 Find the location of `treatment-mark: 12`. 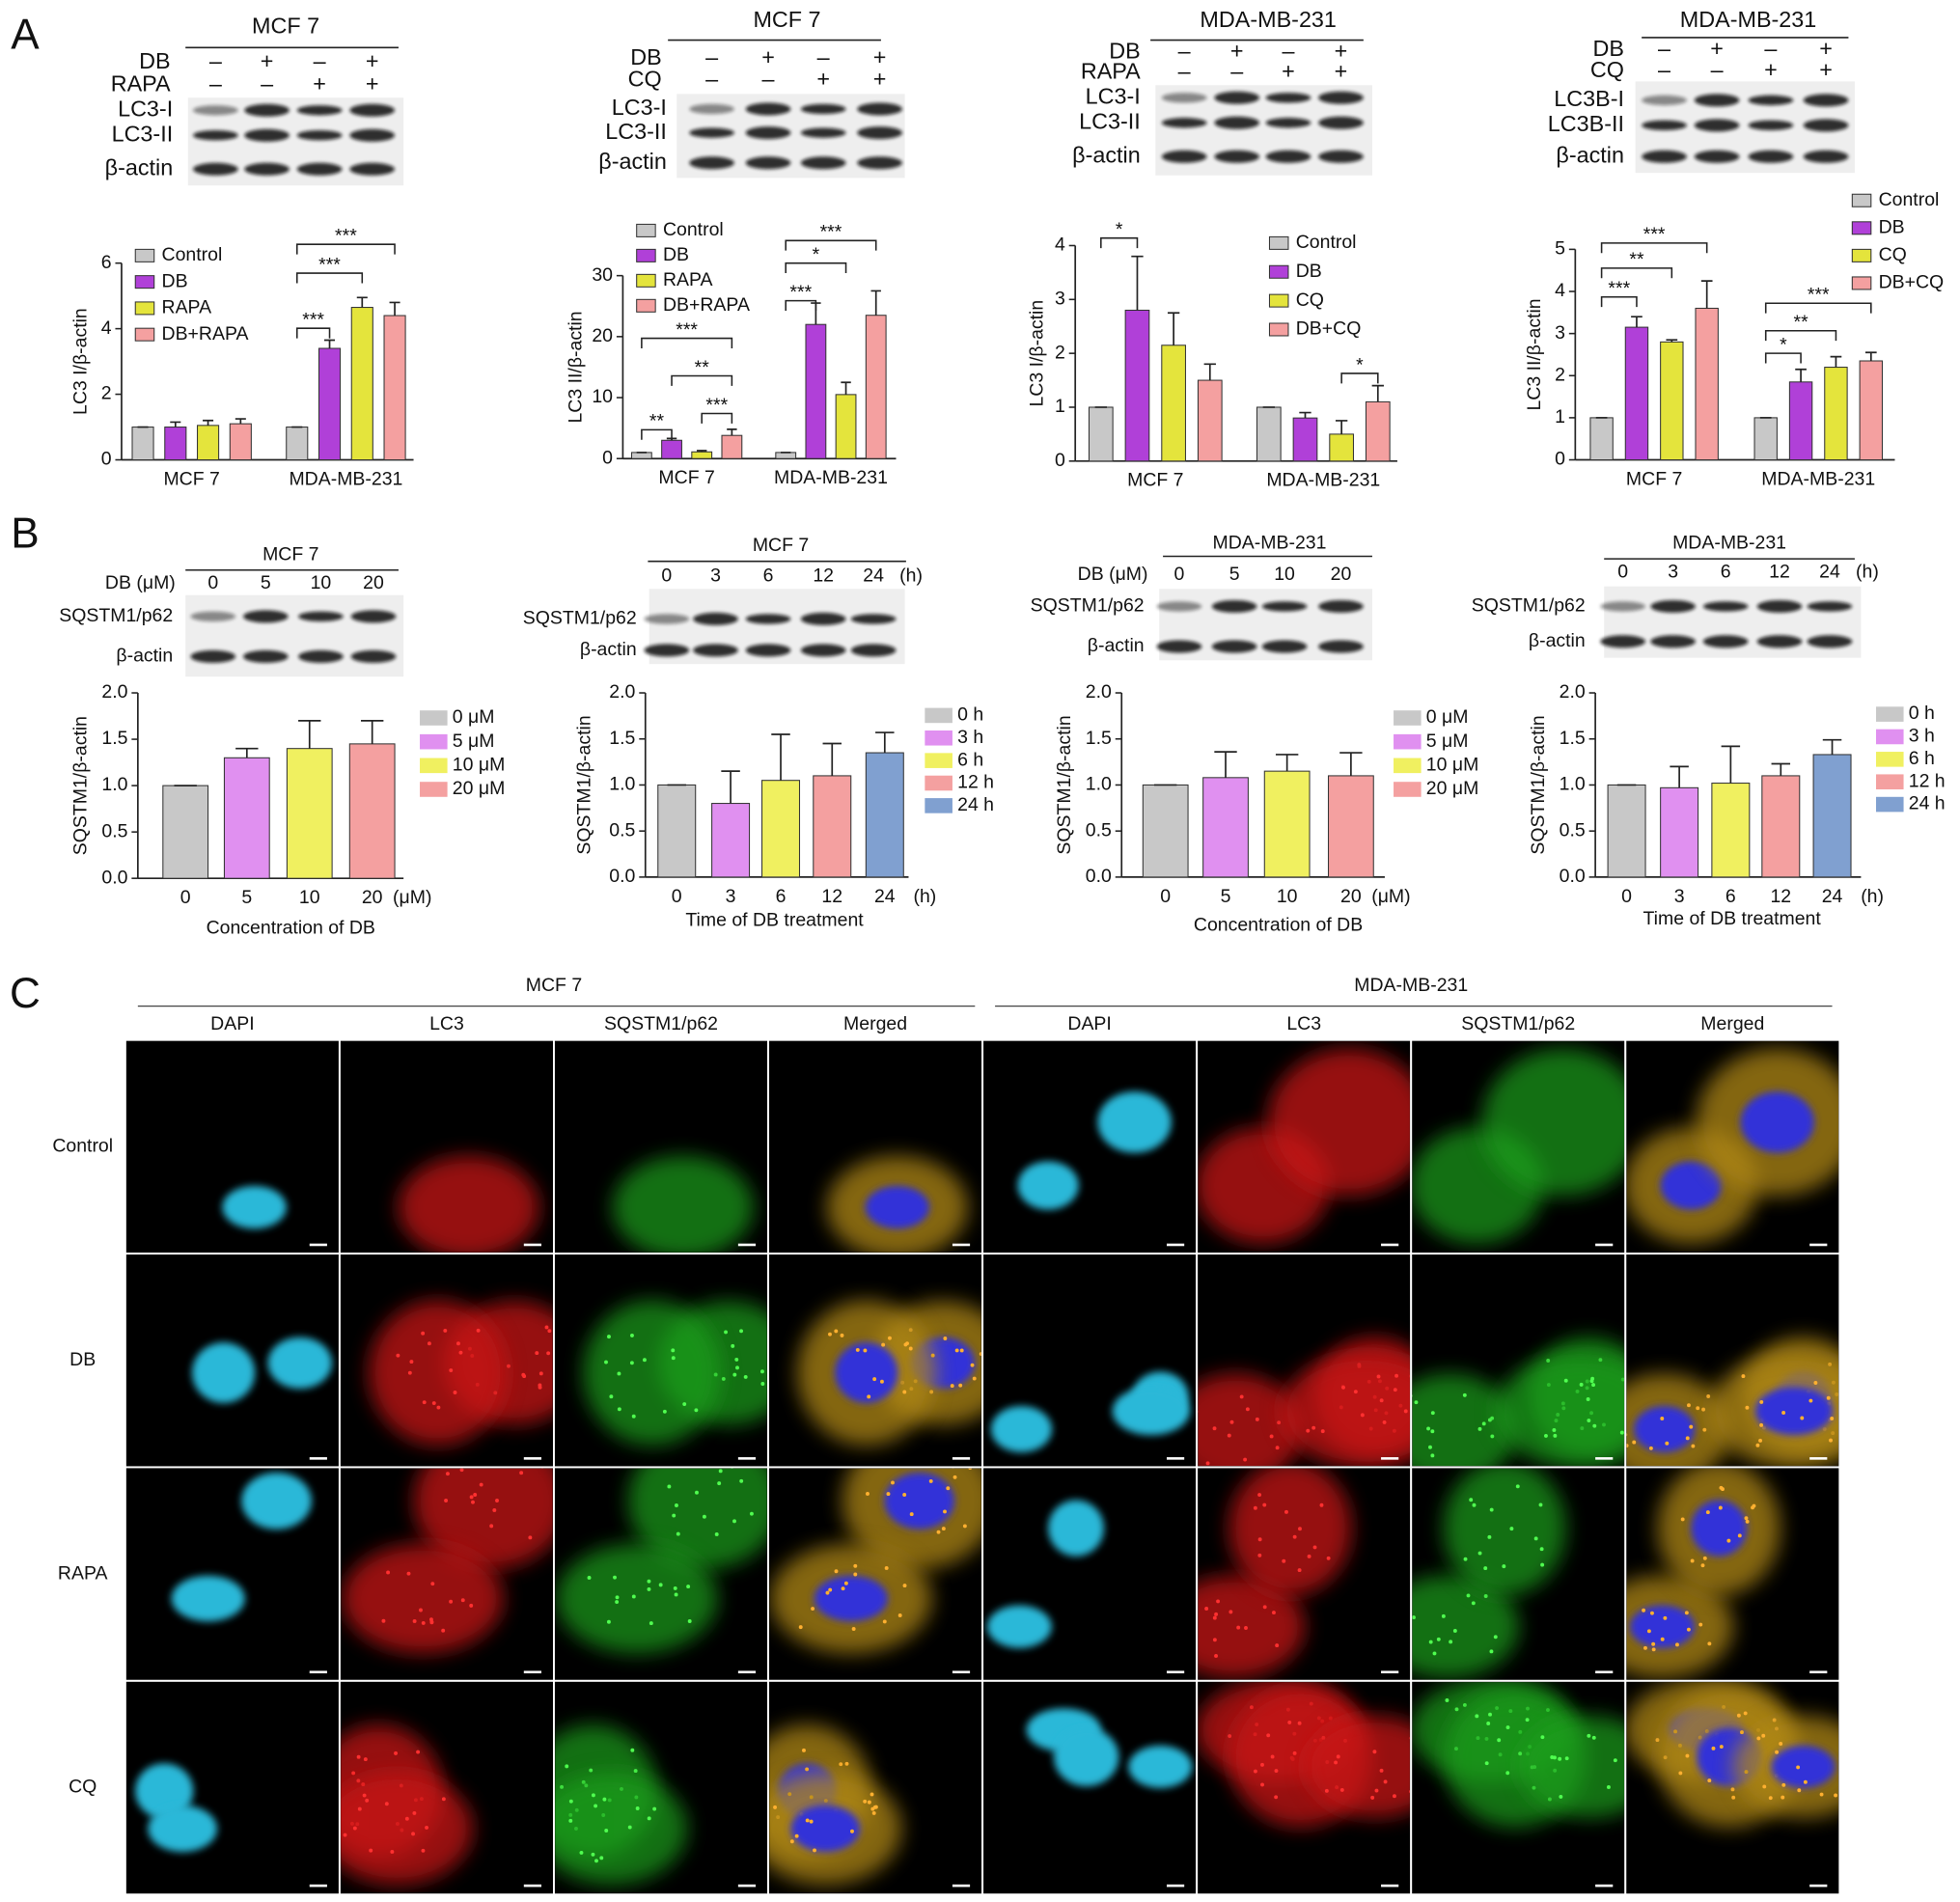

treatment-mark: 12 is located at coordinates (823, 575).